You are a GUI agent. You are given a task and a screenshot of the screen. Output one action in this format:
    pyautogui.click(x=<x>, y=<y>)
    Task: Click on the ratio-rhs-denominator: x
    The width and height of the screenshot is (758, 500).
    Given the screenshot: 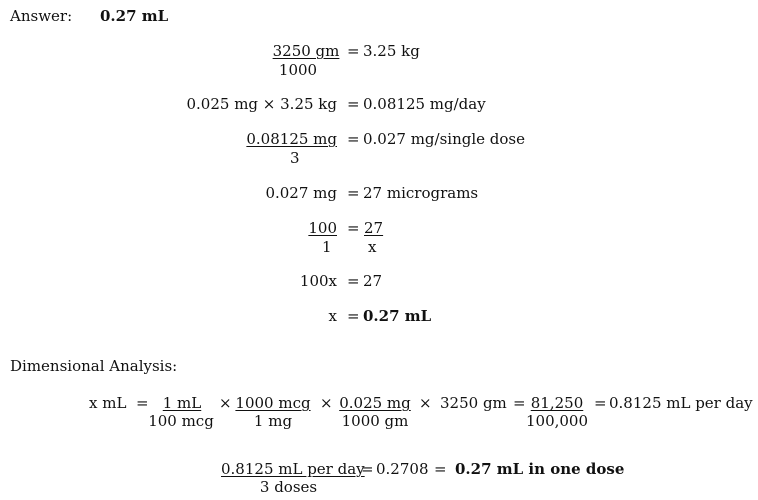 What is the action you would take?
    pyautogui.click(x=372, y=247)
    